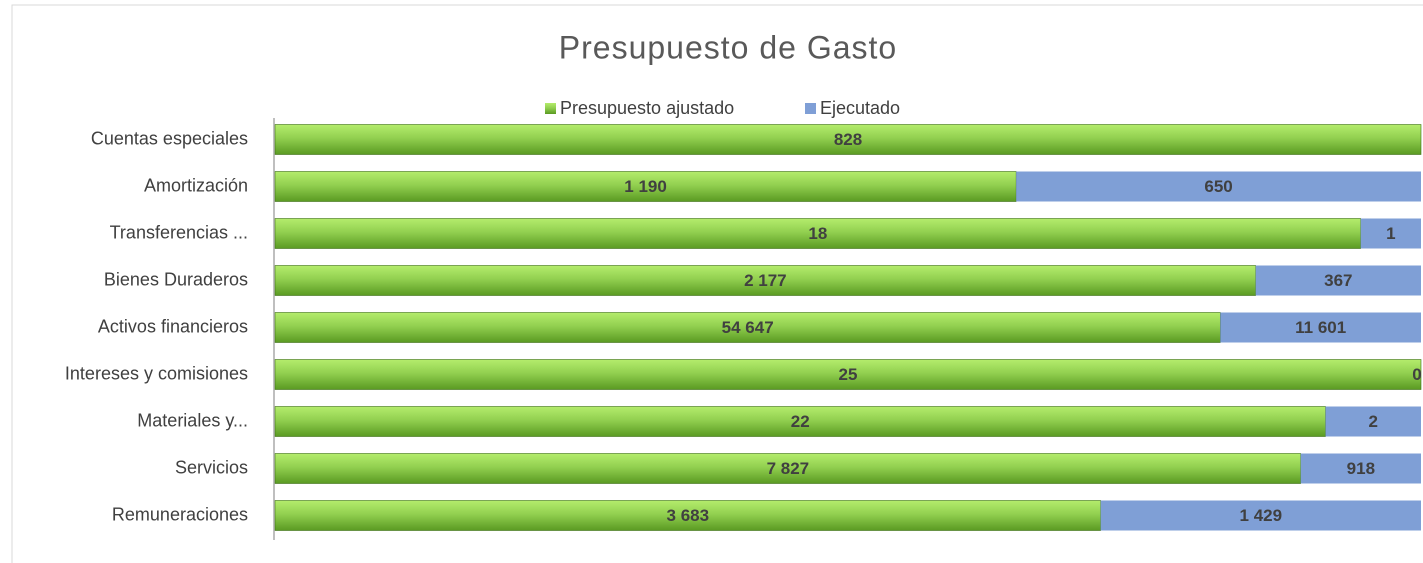 The height and width of the screenshot is (563, 1423). I want to click on y-tick-label: Amortización, so click(196, 185).